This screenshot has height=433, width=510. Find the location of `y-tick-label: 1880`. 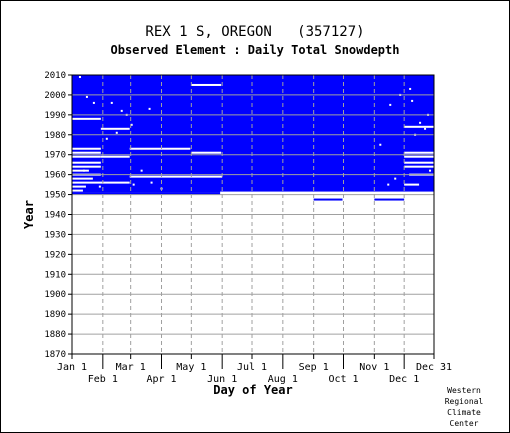

y-tick-label: 1880 is located at coordinates (55, 335).